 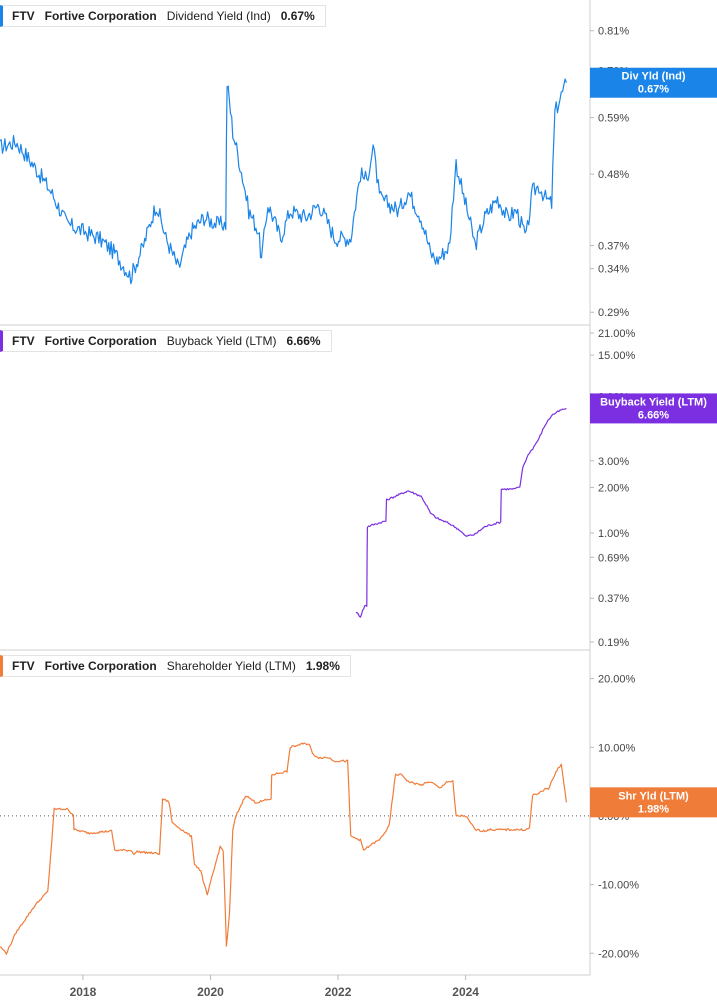 I want to click on legend-value: 1.98%, so click(x=322, y=666).